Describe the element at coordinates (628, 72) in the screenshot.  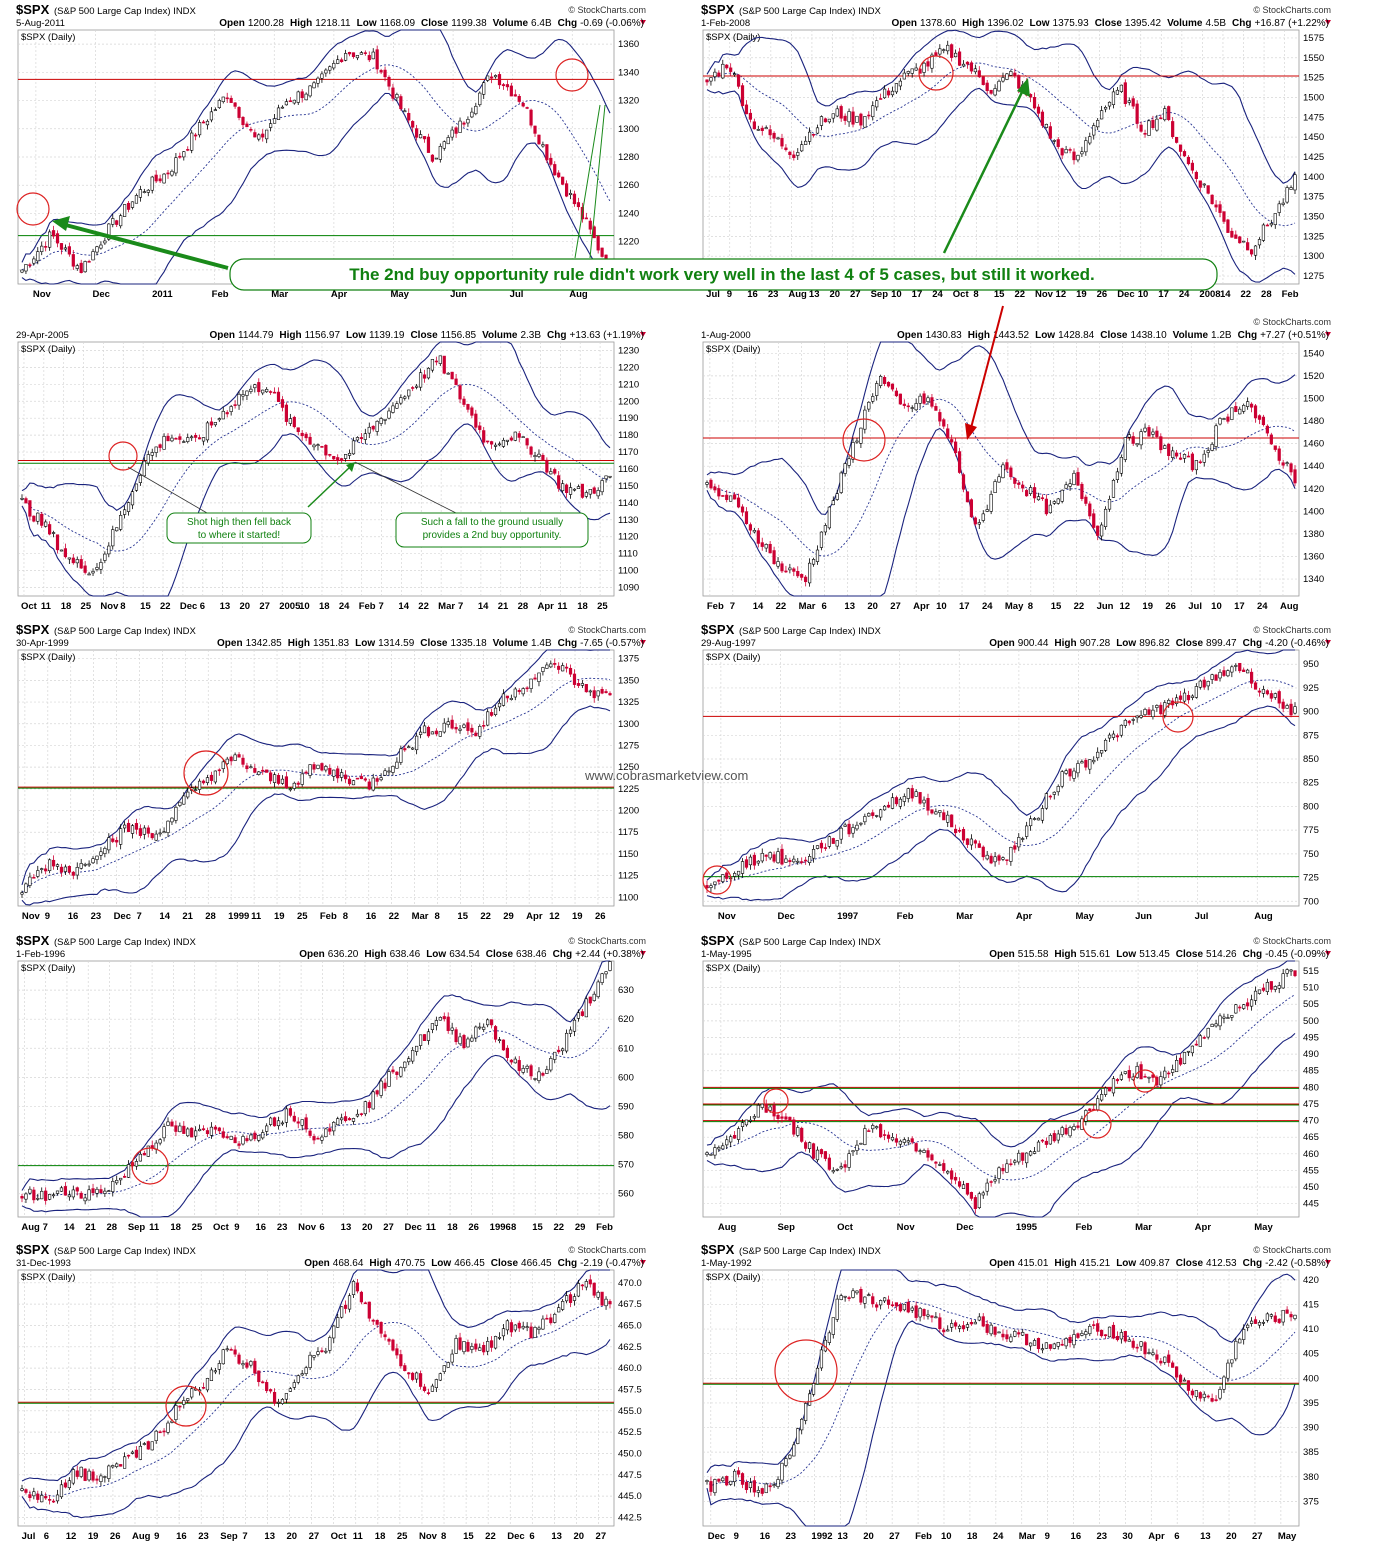
I see `y-tick-label: 1340` at that location.